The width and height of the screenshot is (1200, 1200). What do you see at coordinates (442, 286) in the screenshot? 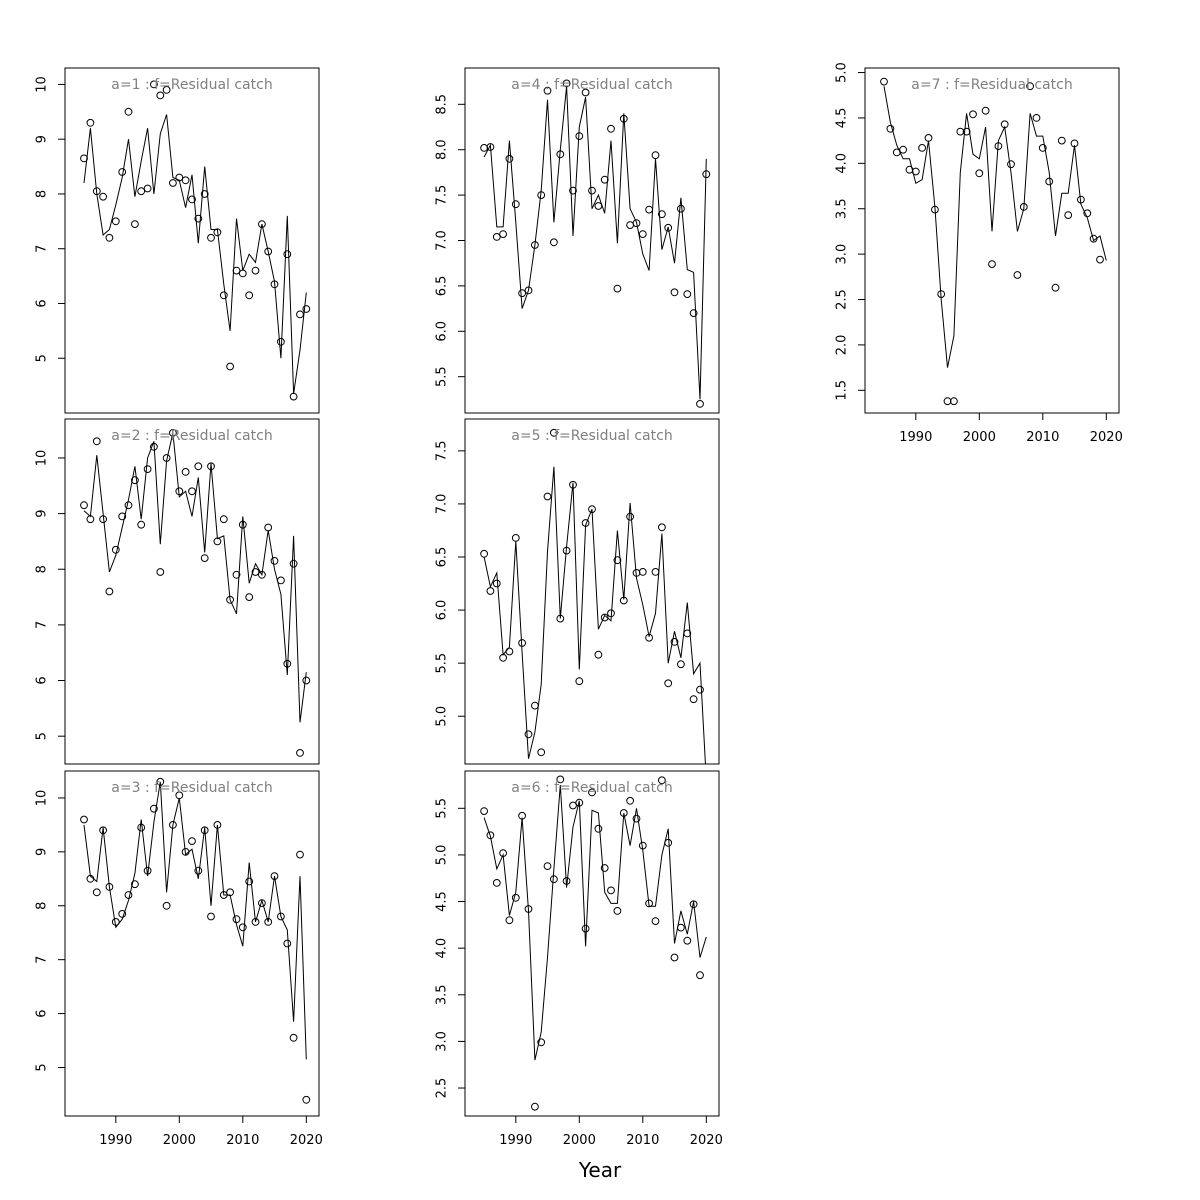
I see `y-tick-label: 6.5` at bounding box center [442, 286].